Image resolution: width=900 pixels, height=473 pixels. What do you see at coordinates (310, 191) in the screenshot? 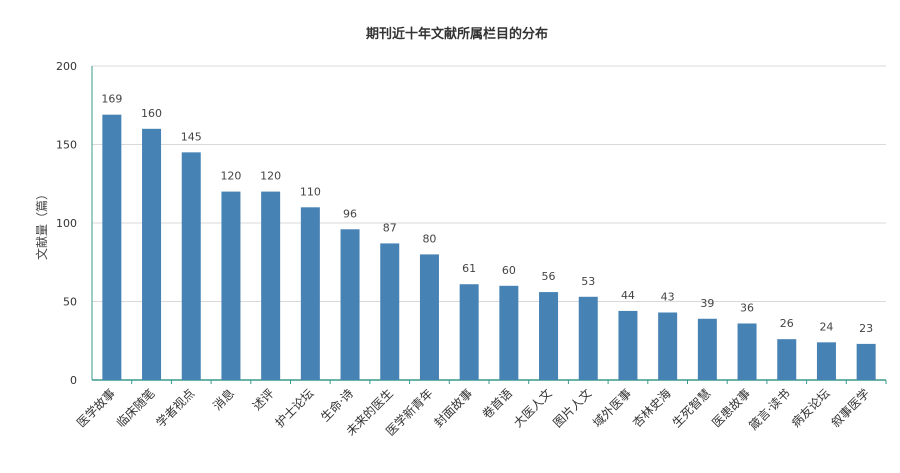
I see `data-label: 110` at bounding box center [310, 191].